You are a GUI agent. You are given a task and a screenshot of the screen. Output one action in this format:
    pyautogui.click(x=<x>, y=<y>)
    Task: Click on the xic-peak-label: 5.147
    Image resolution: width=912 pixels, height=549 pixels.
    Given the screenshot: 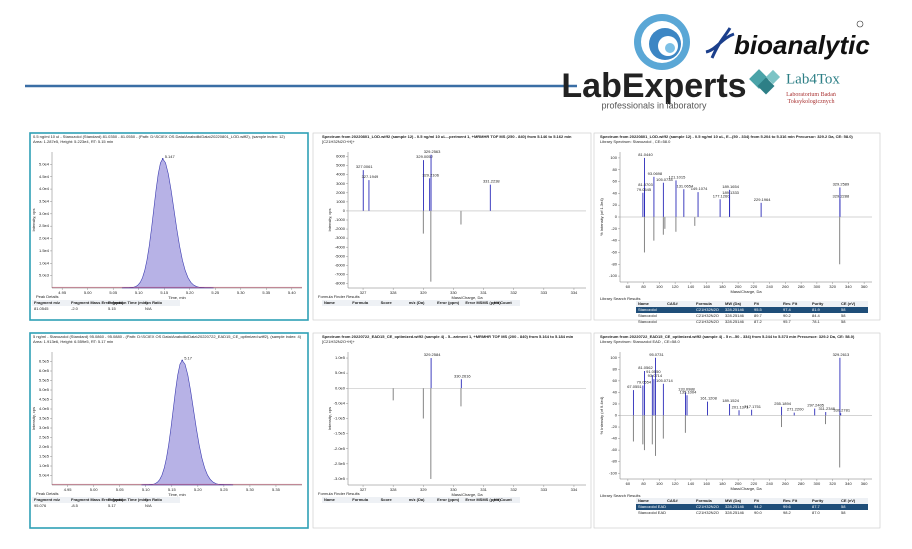 What is the action you would take?
    pyautogui.click(x=170, y=156)
    